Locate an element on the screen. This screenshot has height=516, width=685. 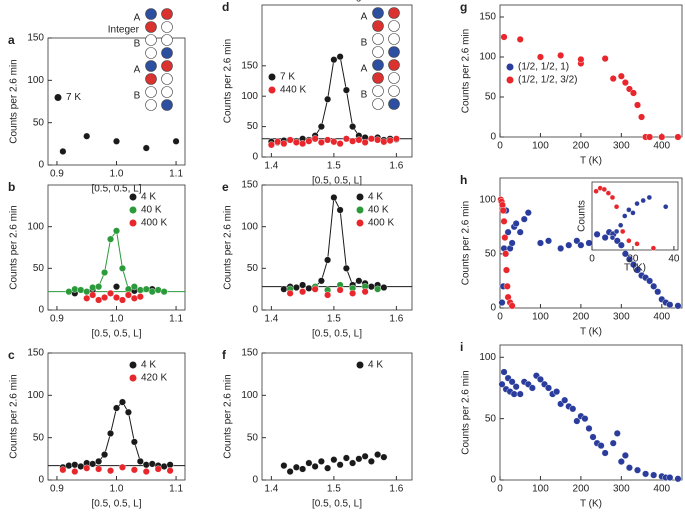
panel-title: Integer is located at coordinates (124, 30).